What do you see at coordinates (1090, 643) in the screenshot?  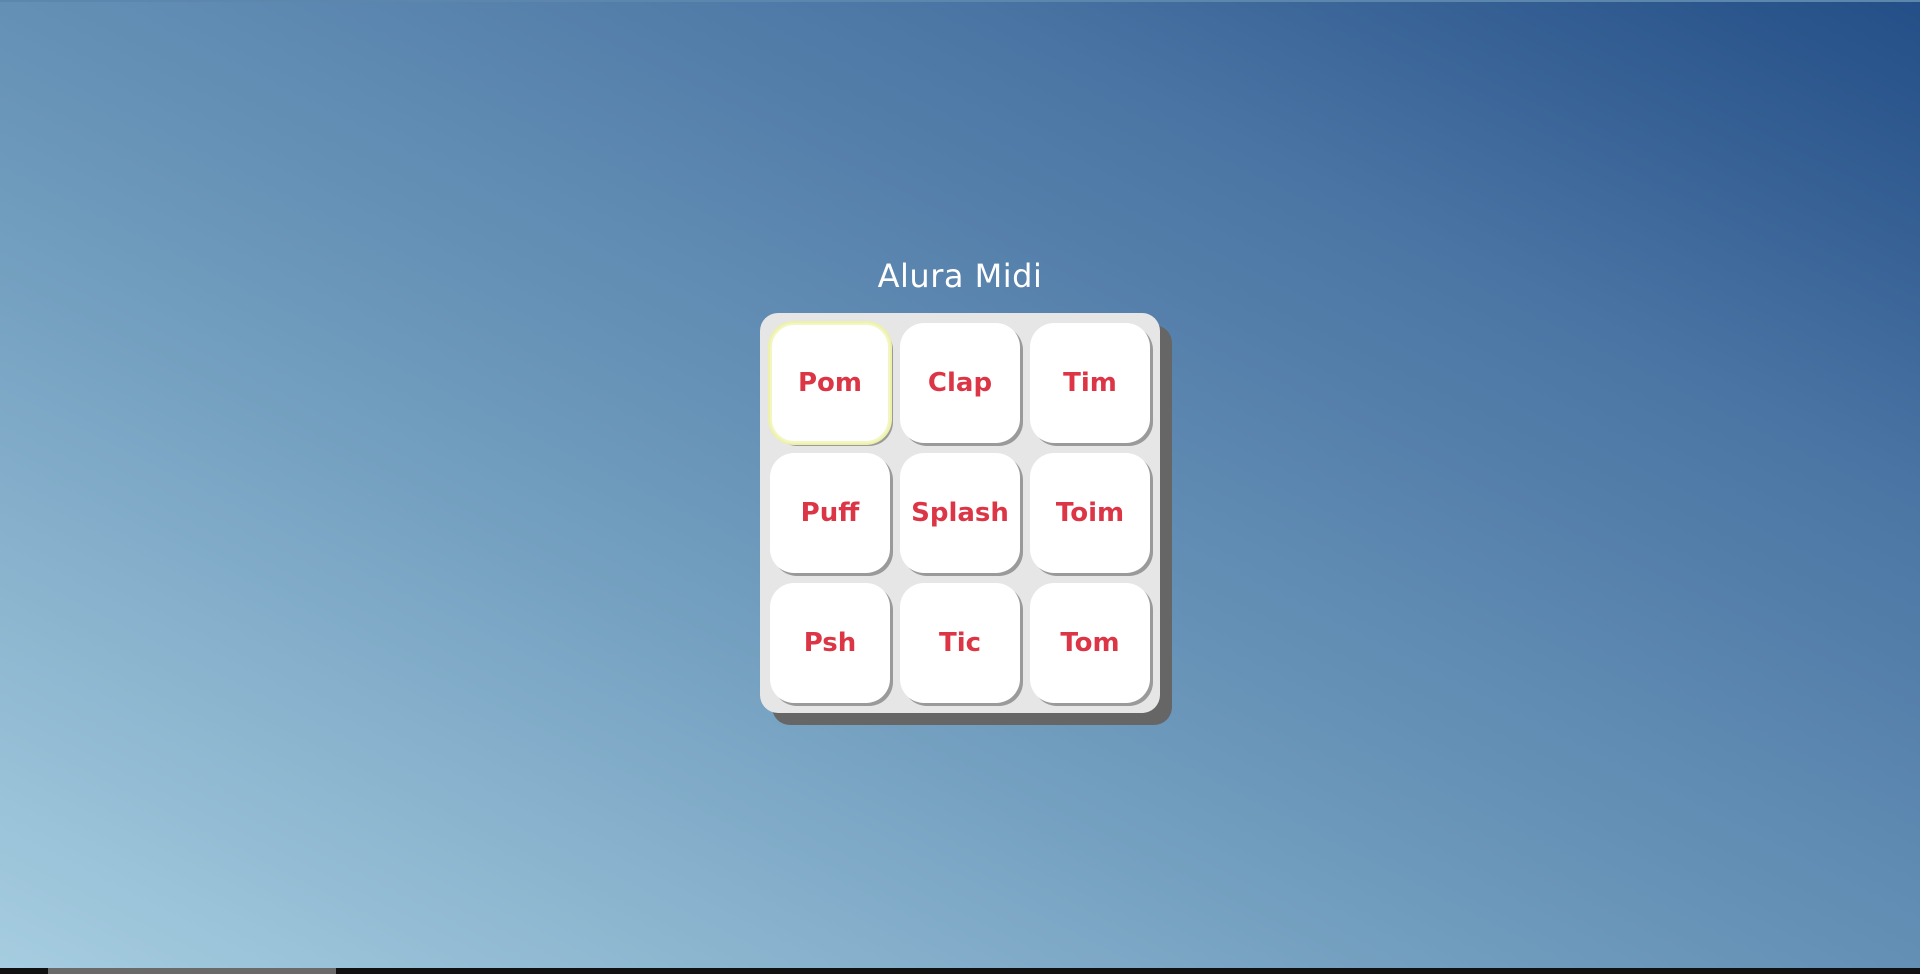 I see `key-tom-button: Tom` at bounding box center [1090, 643].